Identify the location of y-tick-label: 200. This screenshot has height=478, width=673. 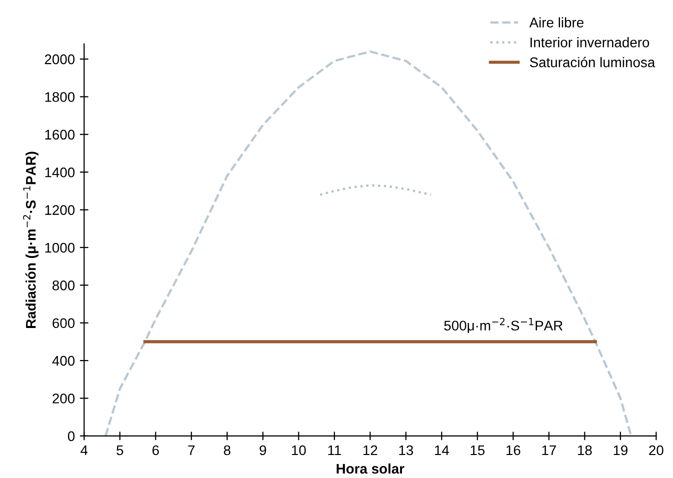
(63, 399).